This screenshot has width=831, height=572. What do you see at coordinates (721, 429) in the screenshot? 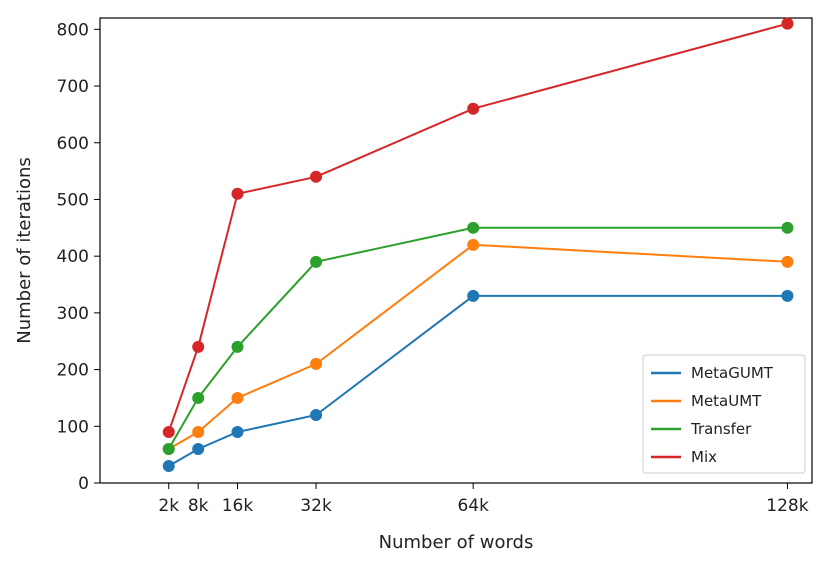
I see `legend-label-transfer: Transfer` at bounding box center [721, 429].